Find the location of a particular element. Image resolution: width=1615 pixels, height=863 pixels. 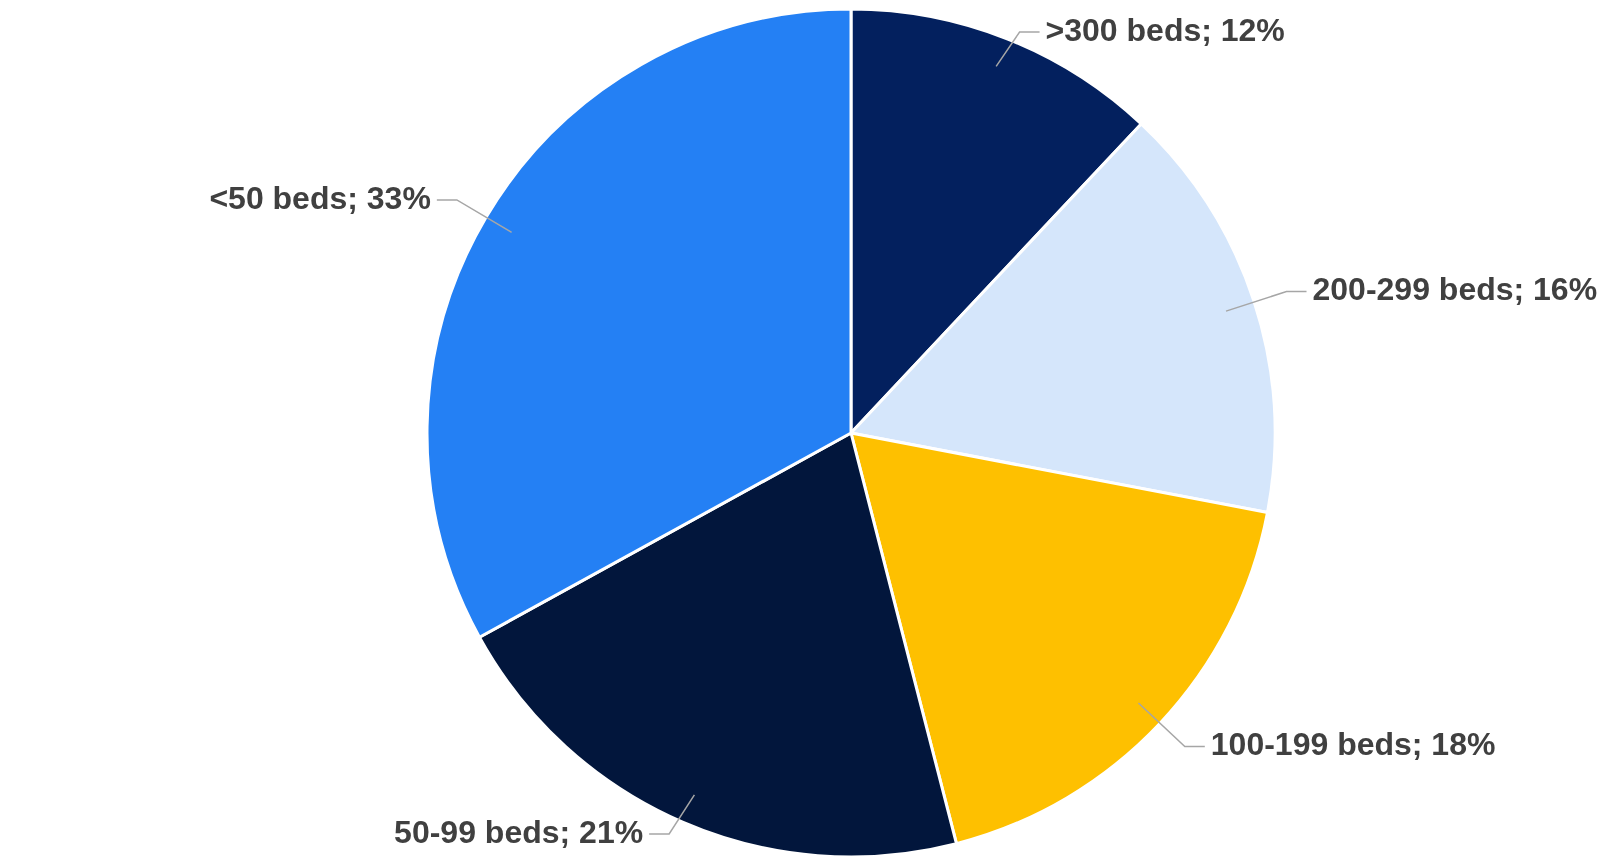

slice-label: 200-299 beds; 16% is located at coordinates (1455, 289).